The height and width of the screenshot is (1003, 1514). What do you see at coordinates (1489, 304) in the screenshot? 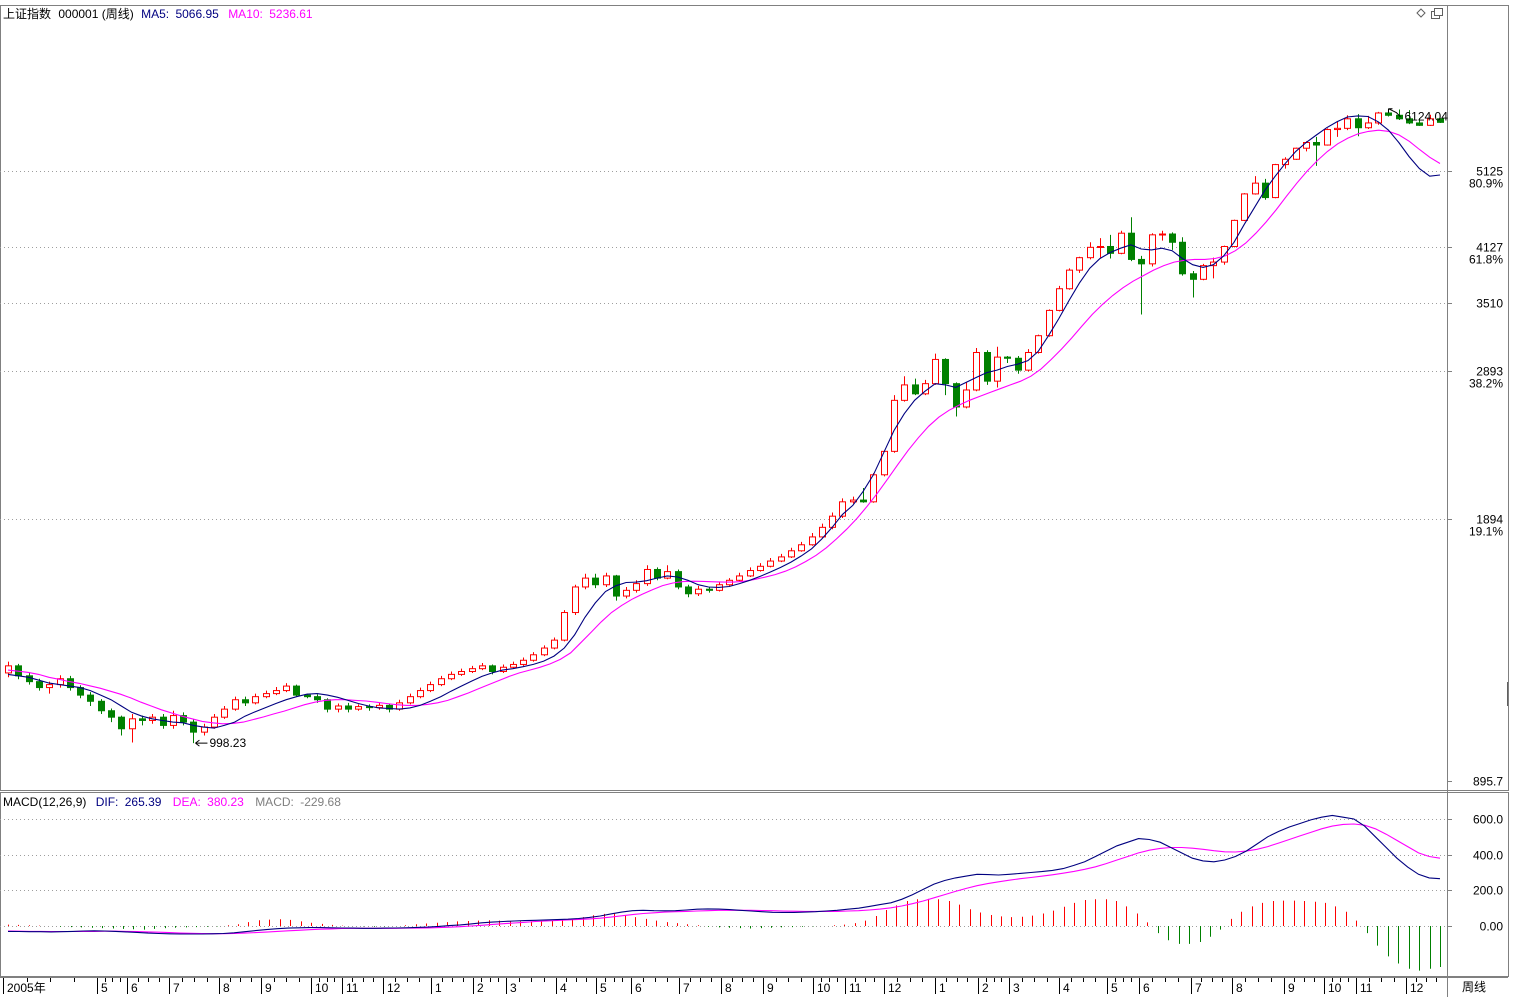
I see `y-tick-label: 3510` at bounding box center [1489, 304].